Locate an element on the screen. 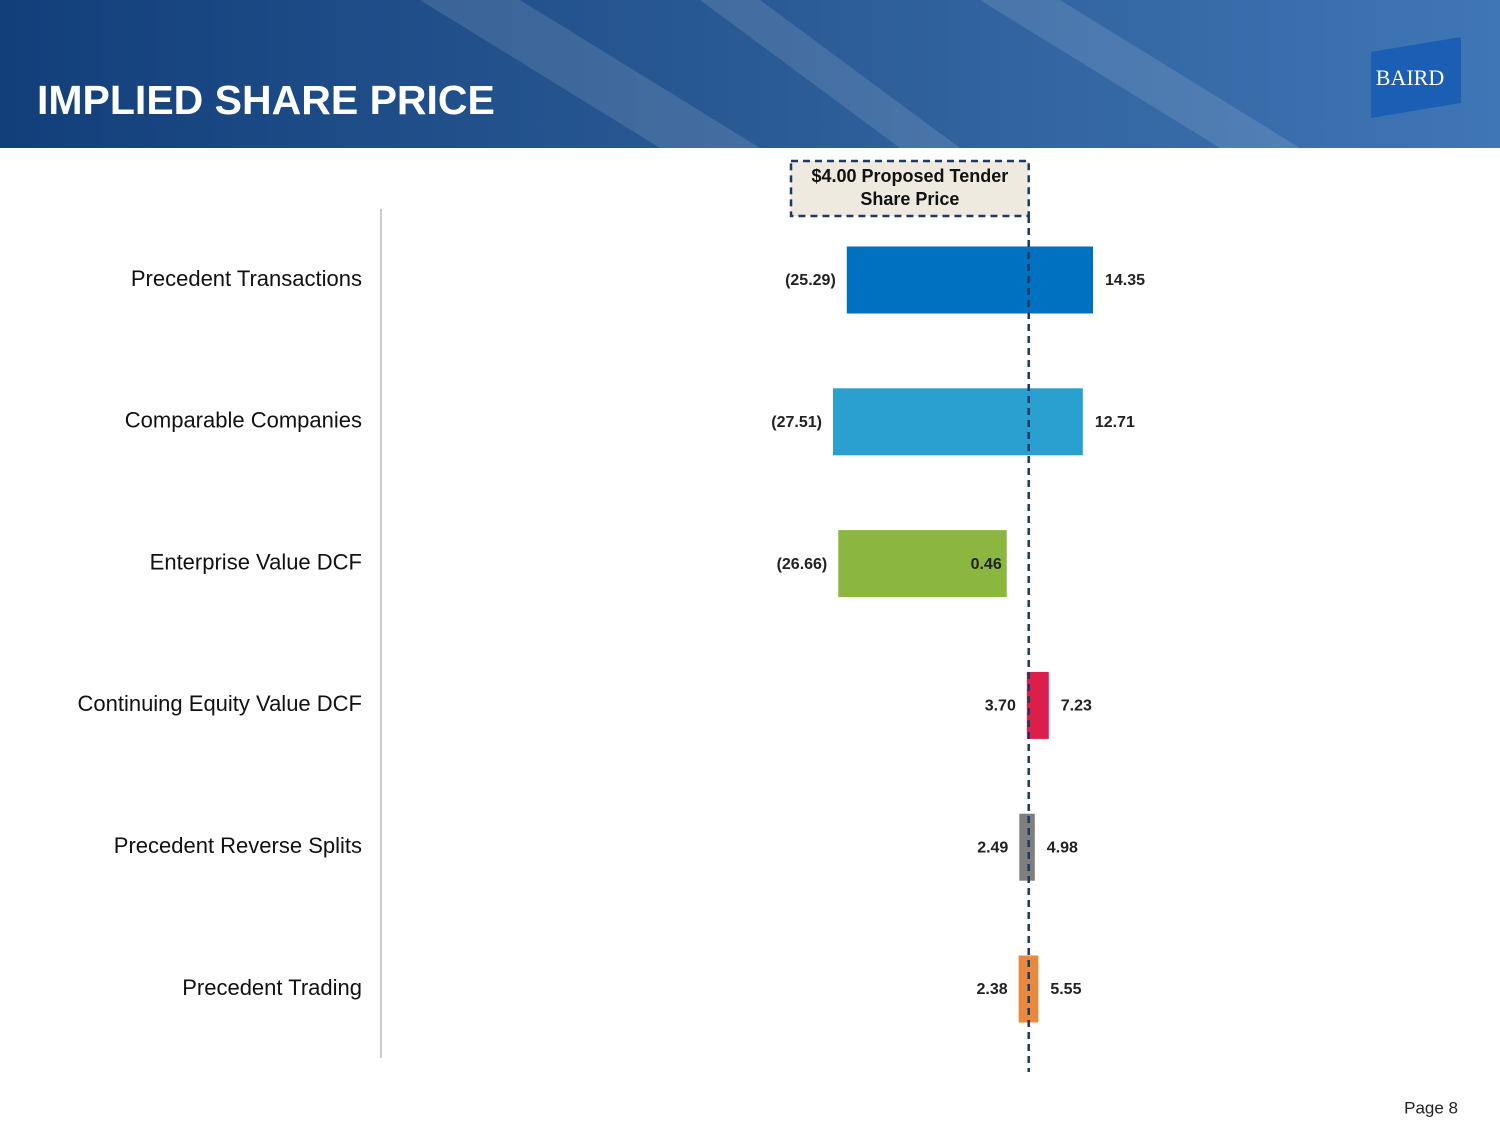 This screenshot has height=1126, width=1500. header-texture is located at coordinates (860, 74).